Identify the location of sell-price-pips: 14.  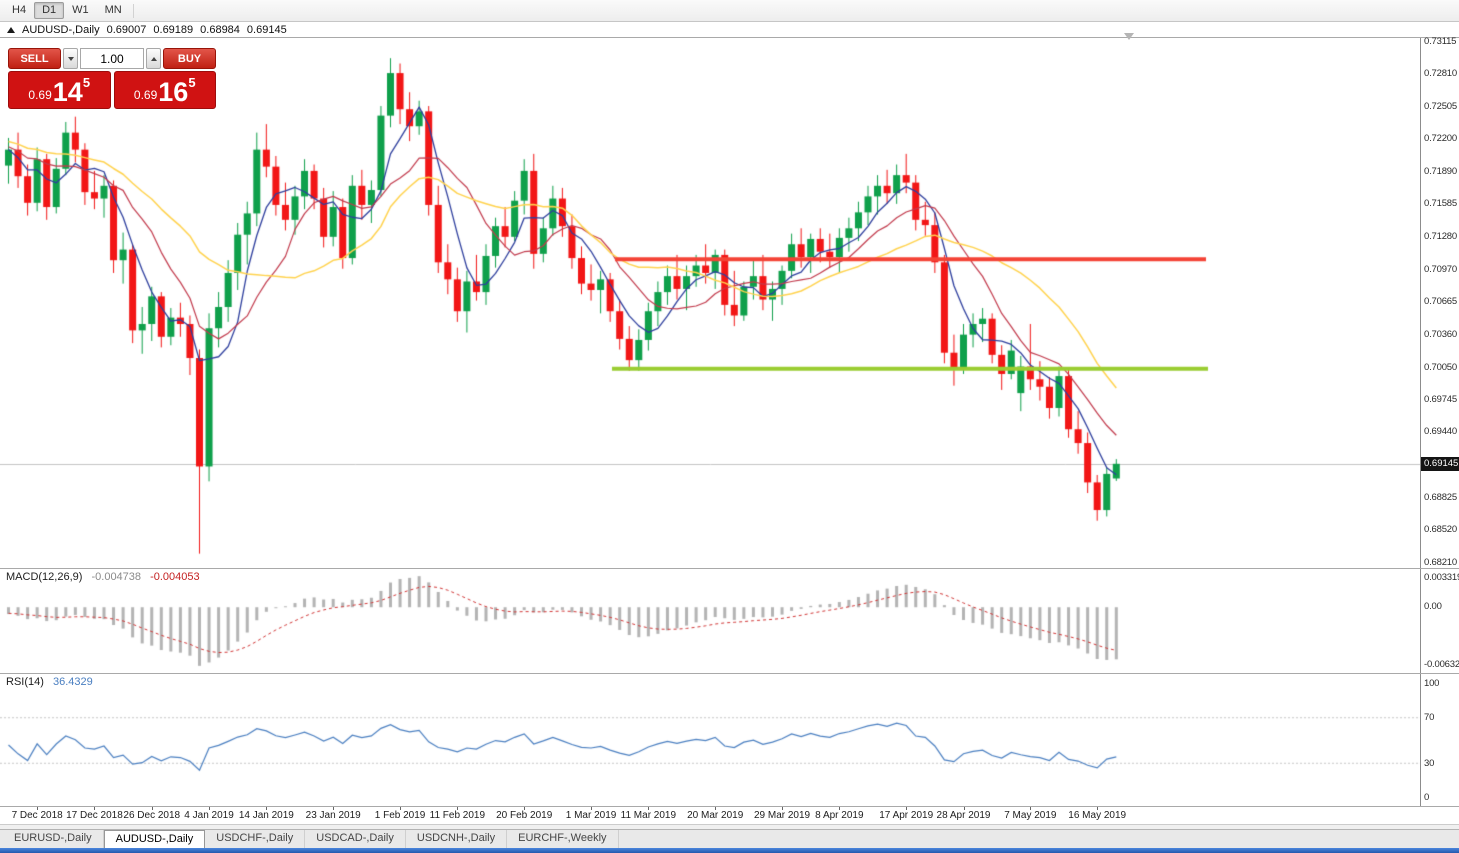
(67, 92).